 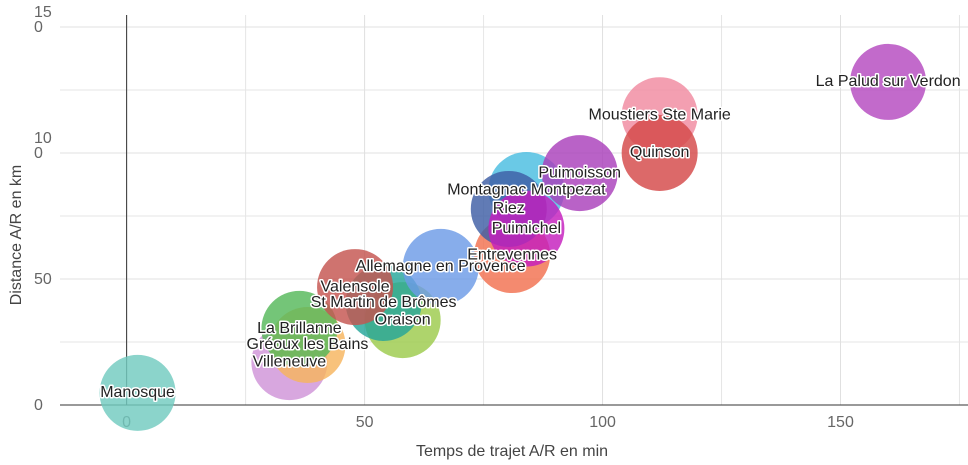 I want to click on bubble-label: Manosque, so click(x=137, y=392).